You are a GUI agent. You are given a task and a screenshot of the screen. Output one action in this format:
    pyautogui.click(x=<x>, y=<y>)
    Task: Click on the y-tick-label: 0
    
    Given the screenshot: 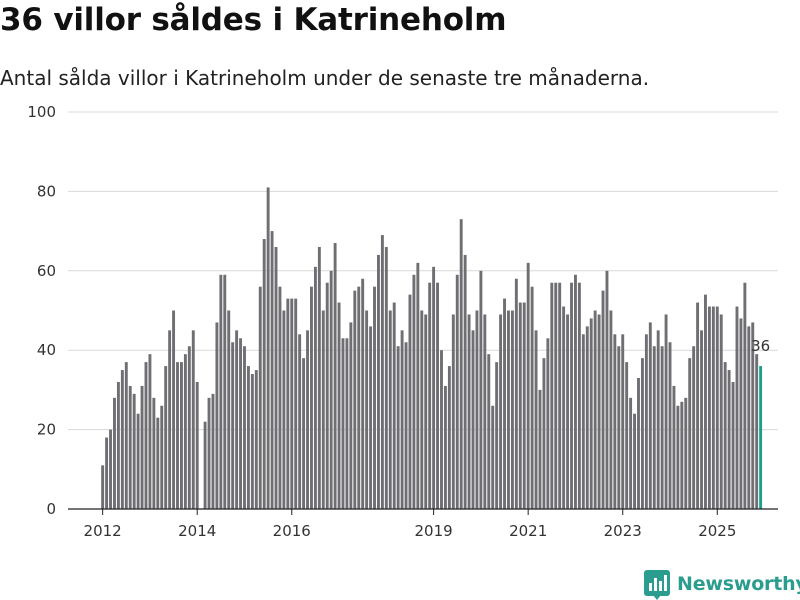 What is the action you would take?
    pyautogui.click(x=51, y=509)
    